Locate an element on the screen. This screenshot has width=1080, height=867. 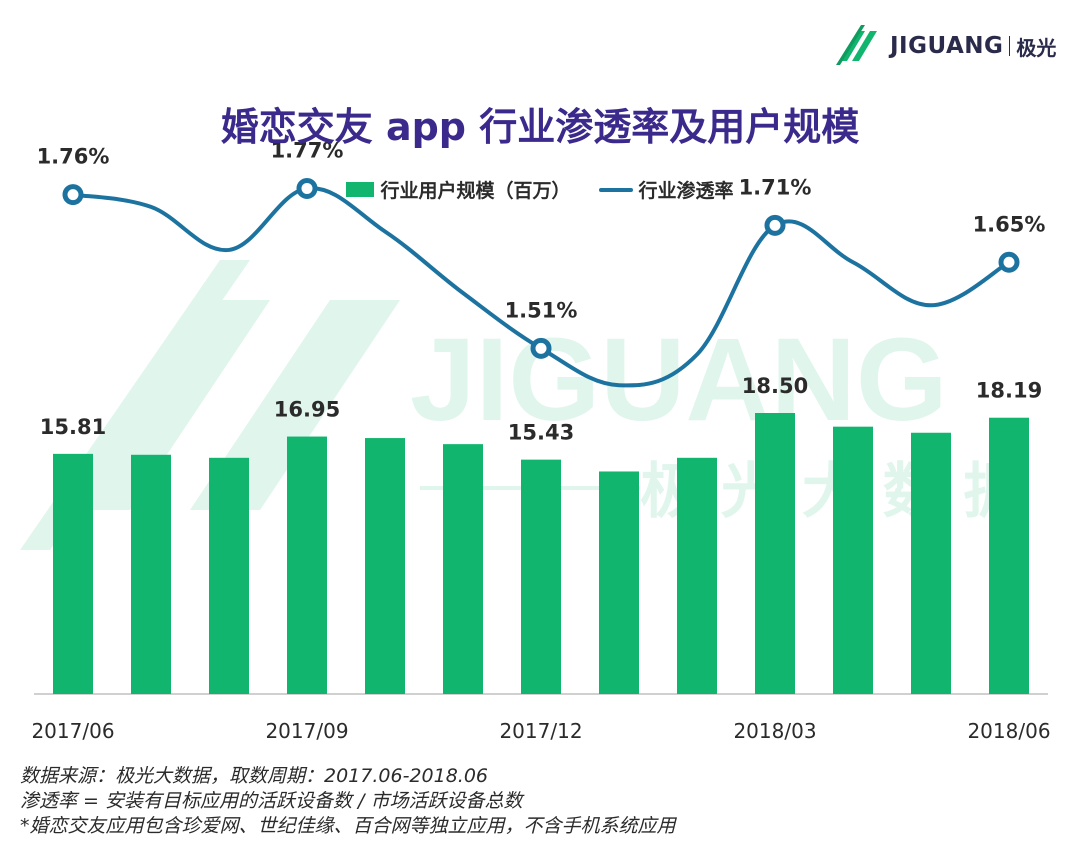
bar-2018/05 is located at coordinates (931, 563).